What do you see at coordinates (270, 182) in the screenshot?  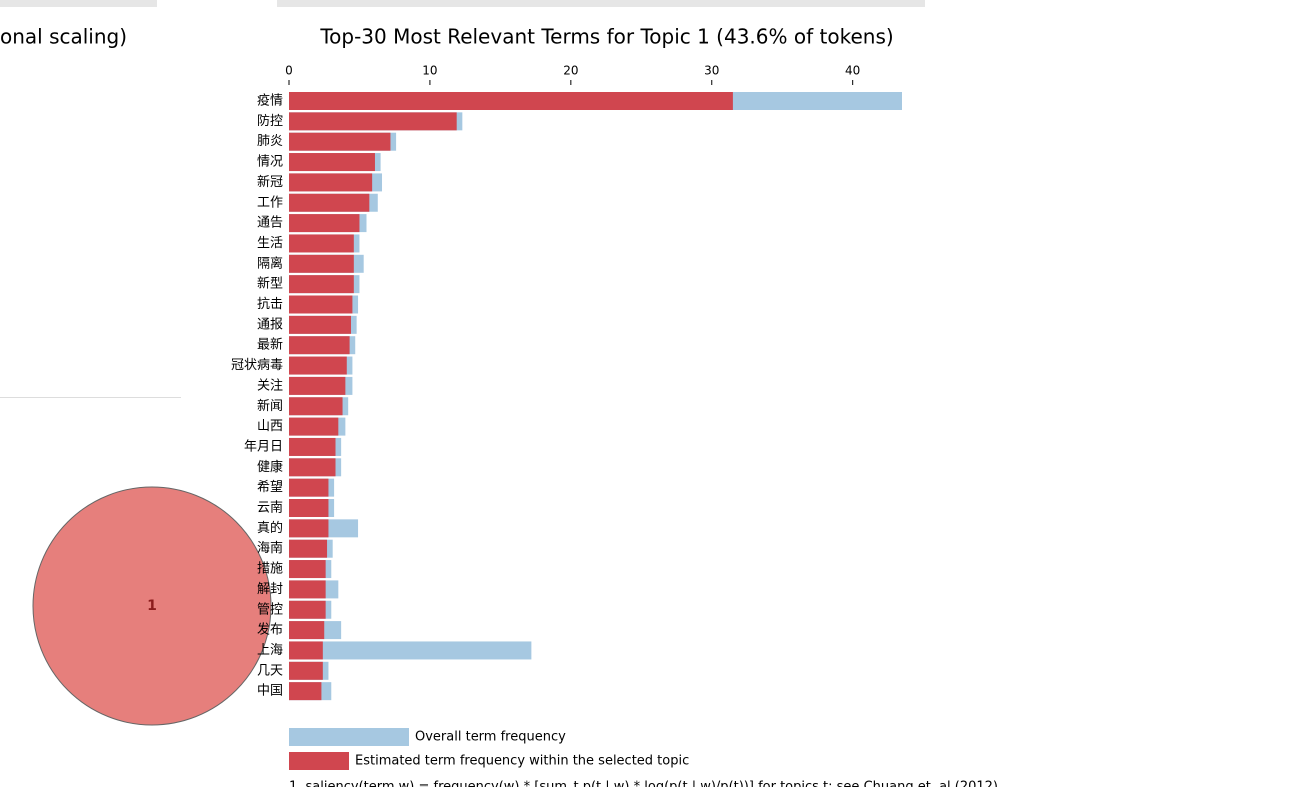 I see `term-label: 新冠` at bounding box center [270, 182].